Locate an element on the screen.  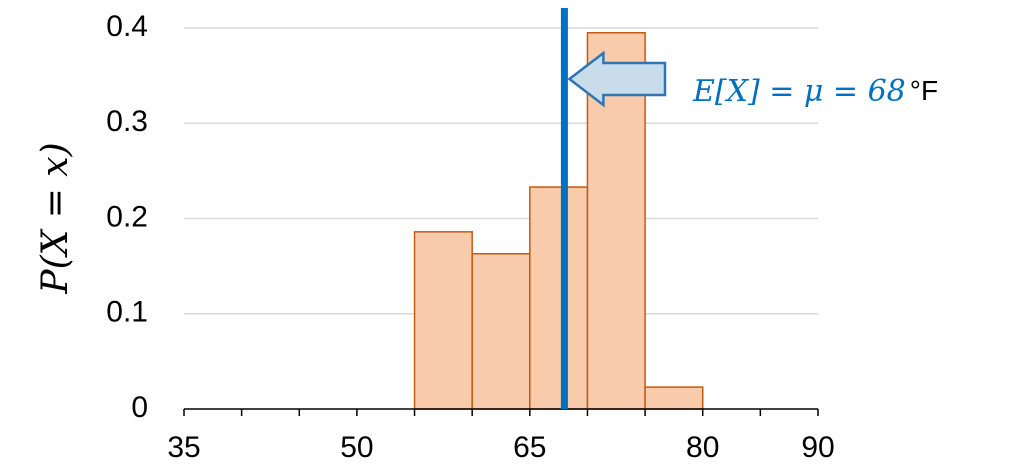
x-tick-label-3: 80 is located at coordinates (702, 447).